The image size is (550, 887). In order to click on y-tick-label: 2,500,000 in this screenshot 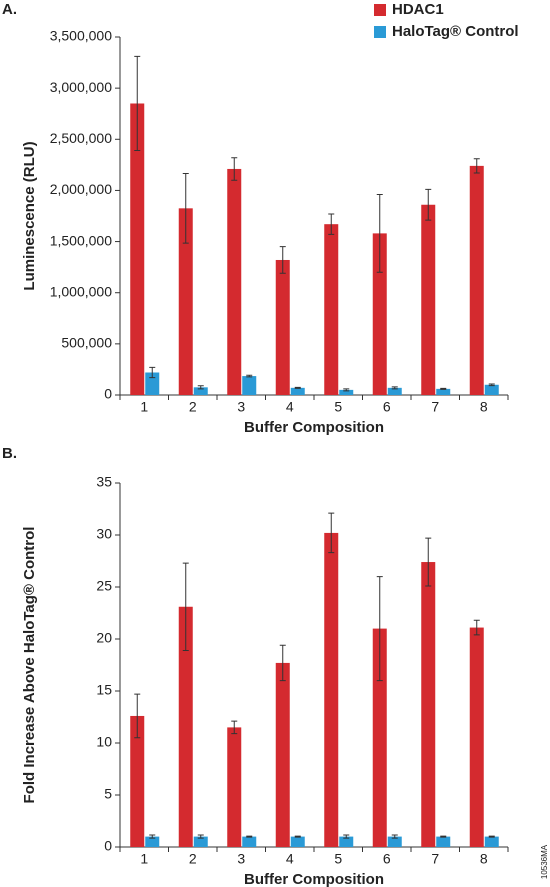, I will do `click(81, 138)`.